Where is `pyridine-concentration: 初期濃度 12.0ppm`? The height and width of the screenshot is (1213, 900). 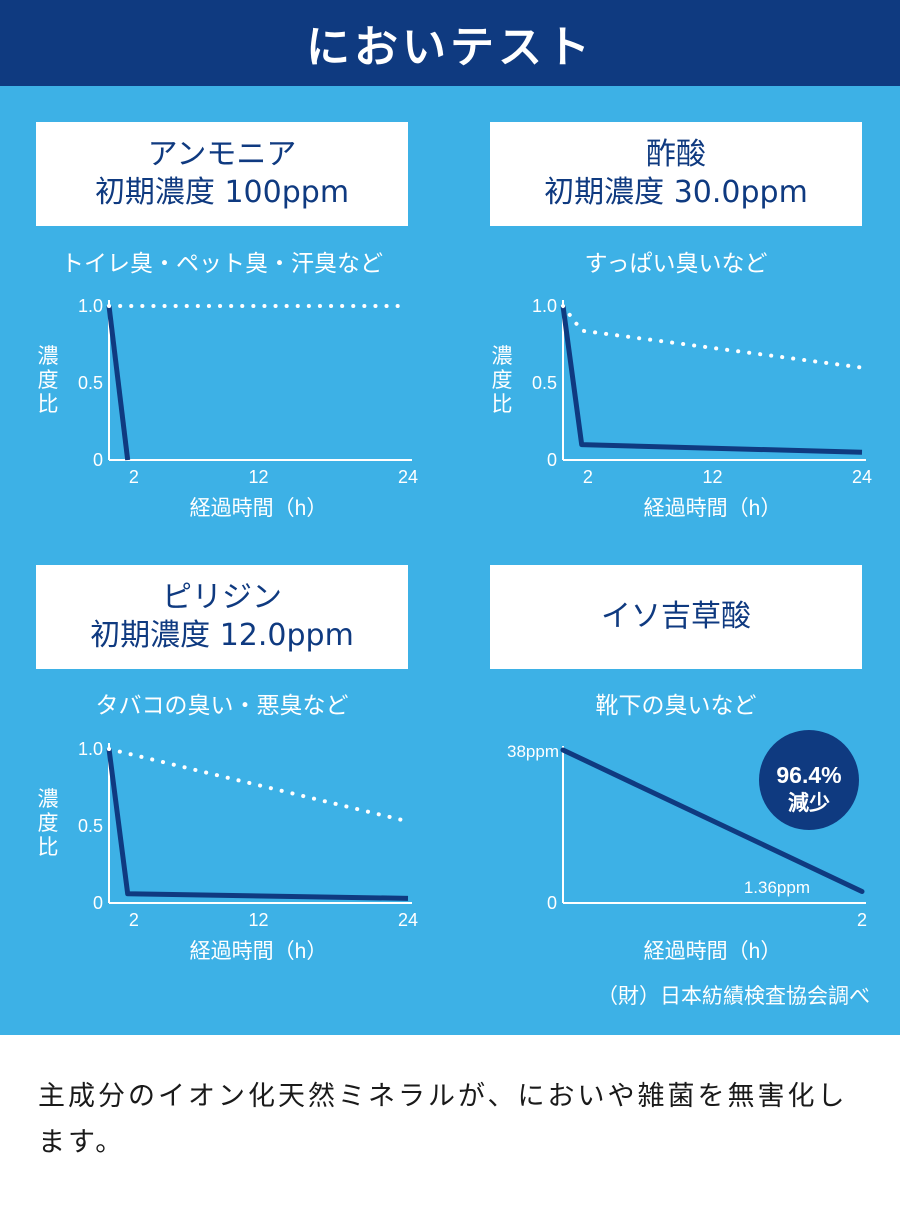
pyridine-concentration: 初期濃度 12.0ppm is located at coordinates (222, 635).